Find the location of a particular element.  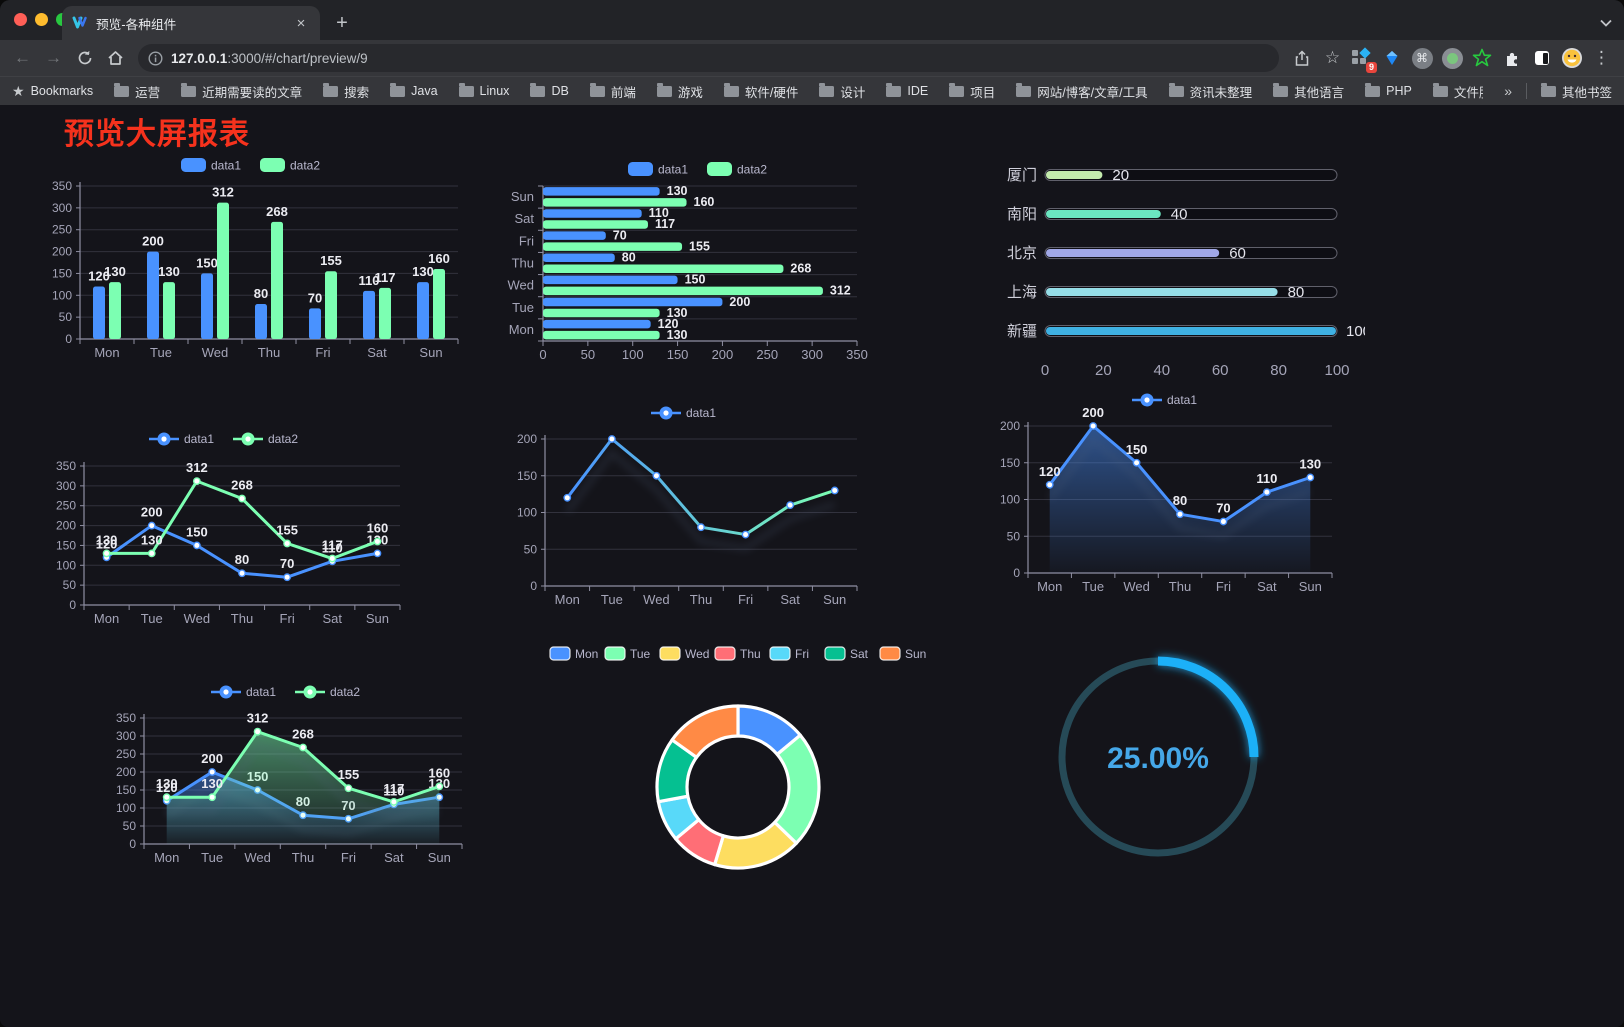

bookmarks-overflow-chevron: » is located at coordinates (1508, 91).